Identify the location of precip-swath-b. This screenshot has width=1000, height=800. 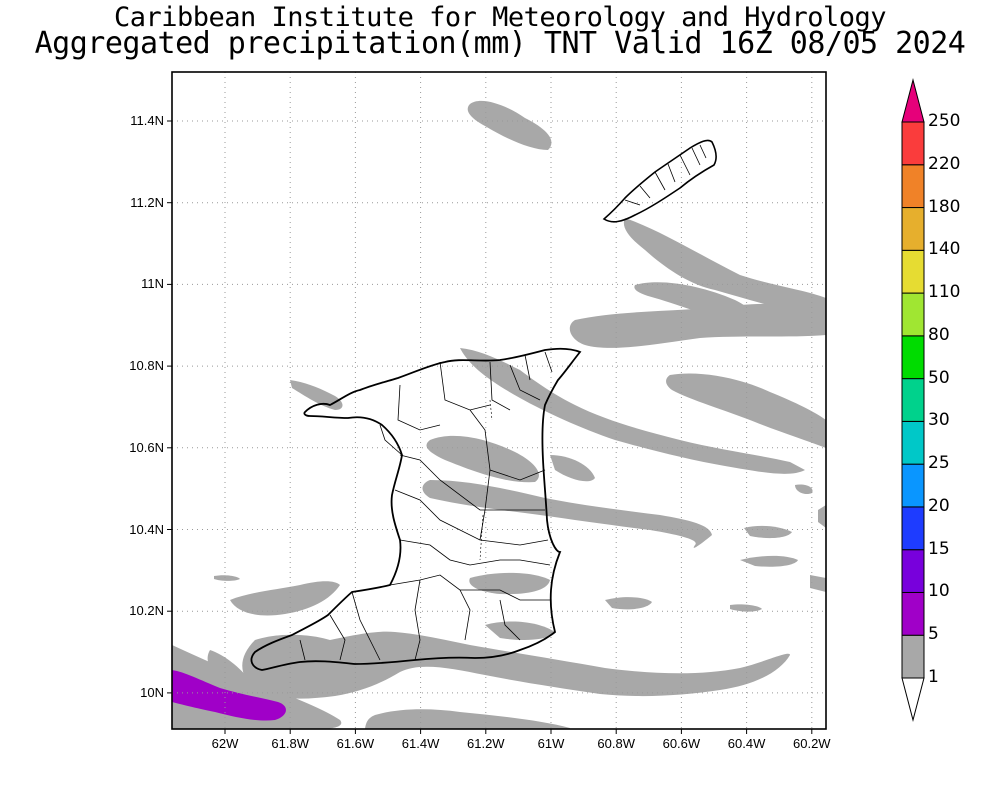
(697, 325).